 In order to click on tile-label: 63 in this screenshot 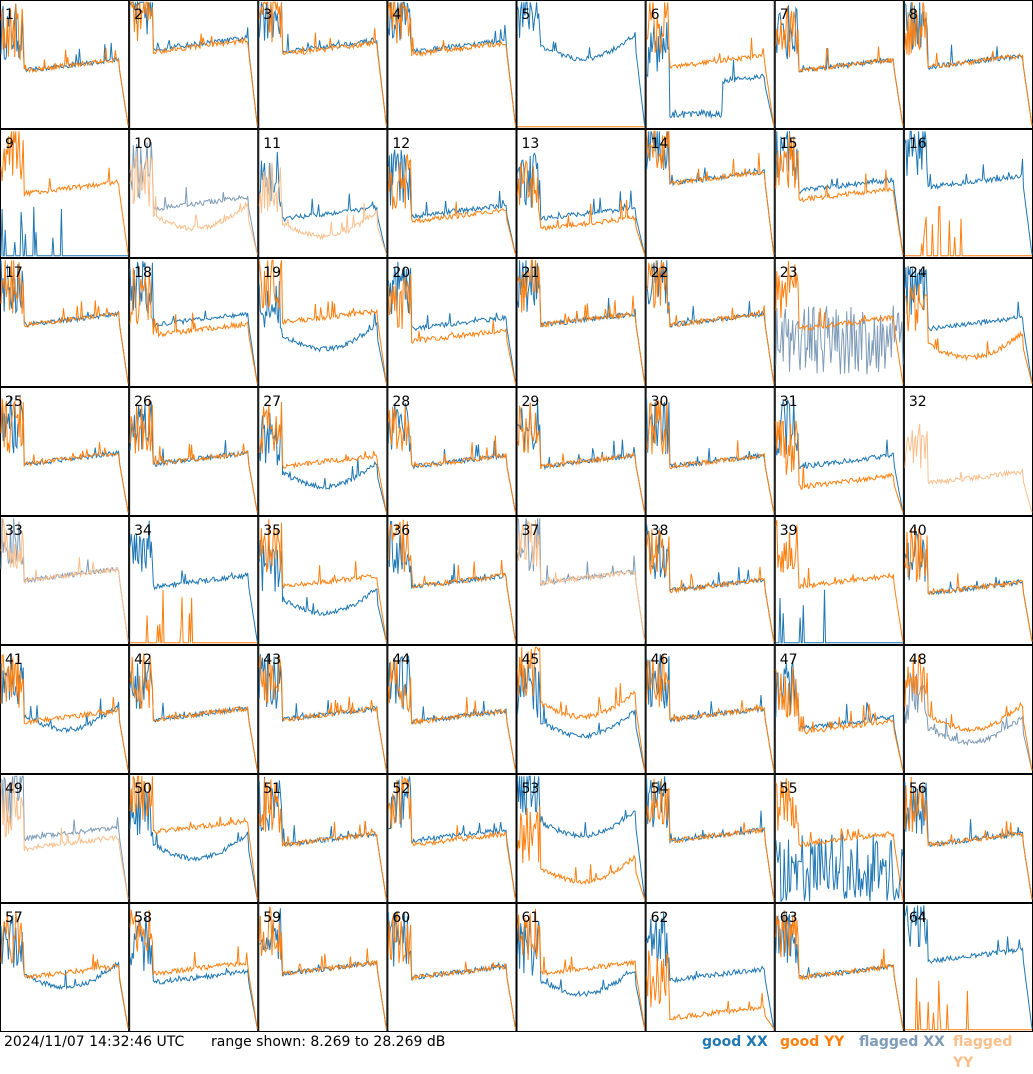, I will do `click(789, 918)`.